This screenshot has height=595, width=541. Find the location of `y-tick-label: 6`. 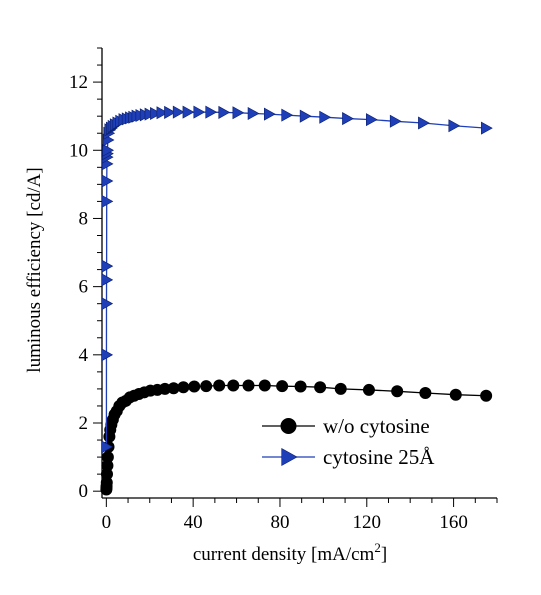

y-tick-label: 6 is located at coordinates (84, 287).